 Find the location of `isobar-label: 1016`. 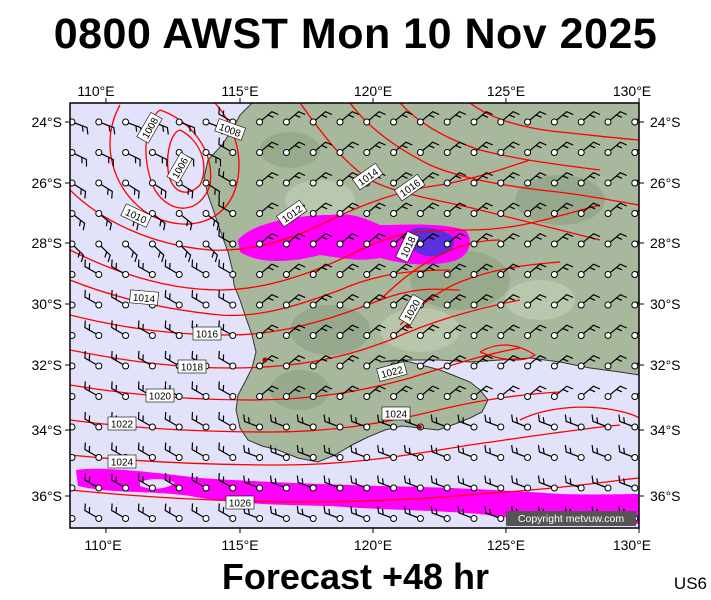

isobar-label: 1016 is located at coordinates (207, 335).